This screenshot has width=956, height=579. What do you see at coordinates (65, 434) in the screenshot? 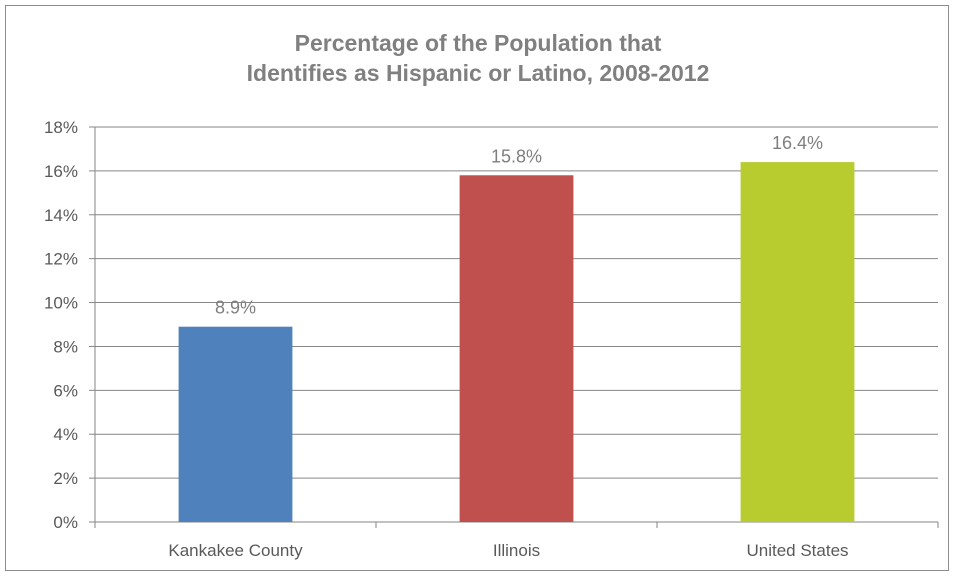
I see `y-tick-label-2: 4%` at bounding box center [65, 434].